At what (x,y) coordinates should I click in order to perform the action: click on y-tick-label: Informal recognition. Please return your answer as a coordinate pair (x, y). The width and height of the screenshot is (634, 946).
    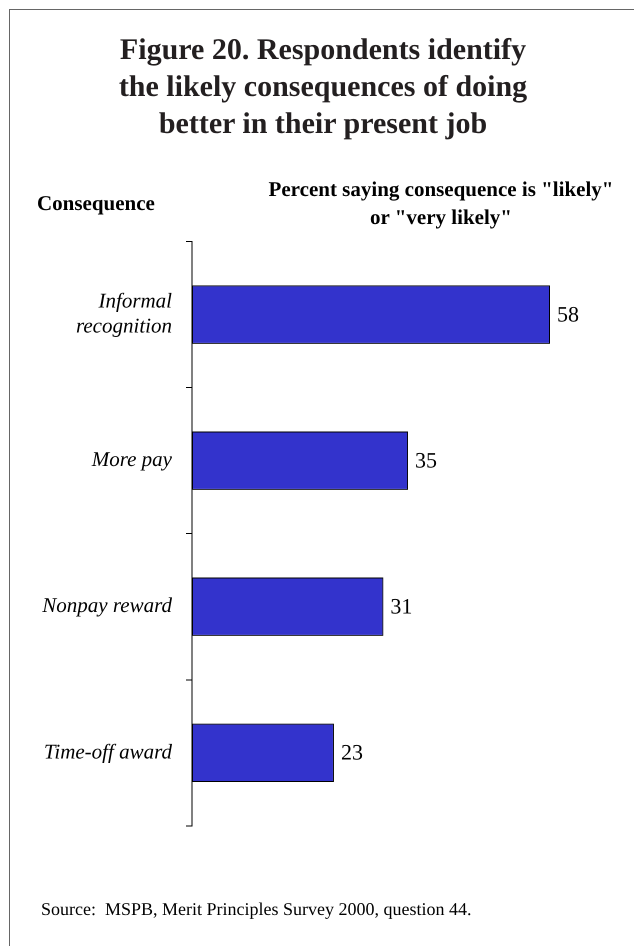
    Looking at the image, I should click on (124, 313).